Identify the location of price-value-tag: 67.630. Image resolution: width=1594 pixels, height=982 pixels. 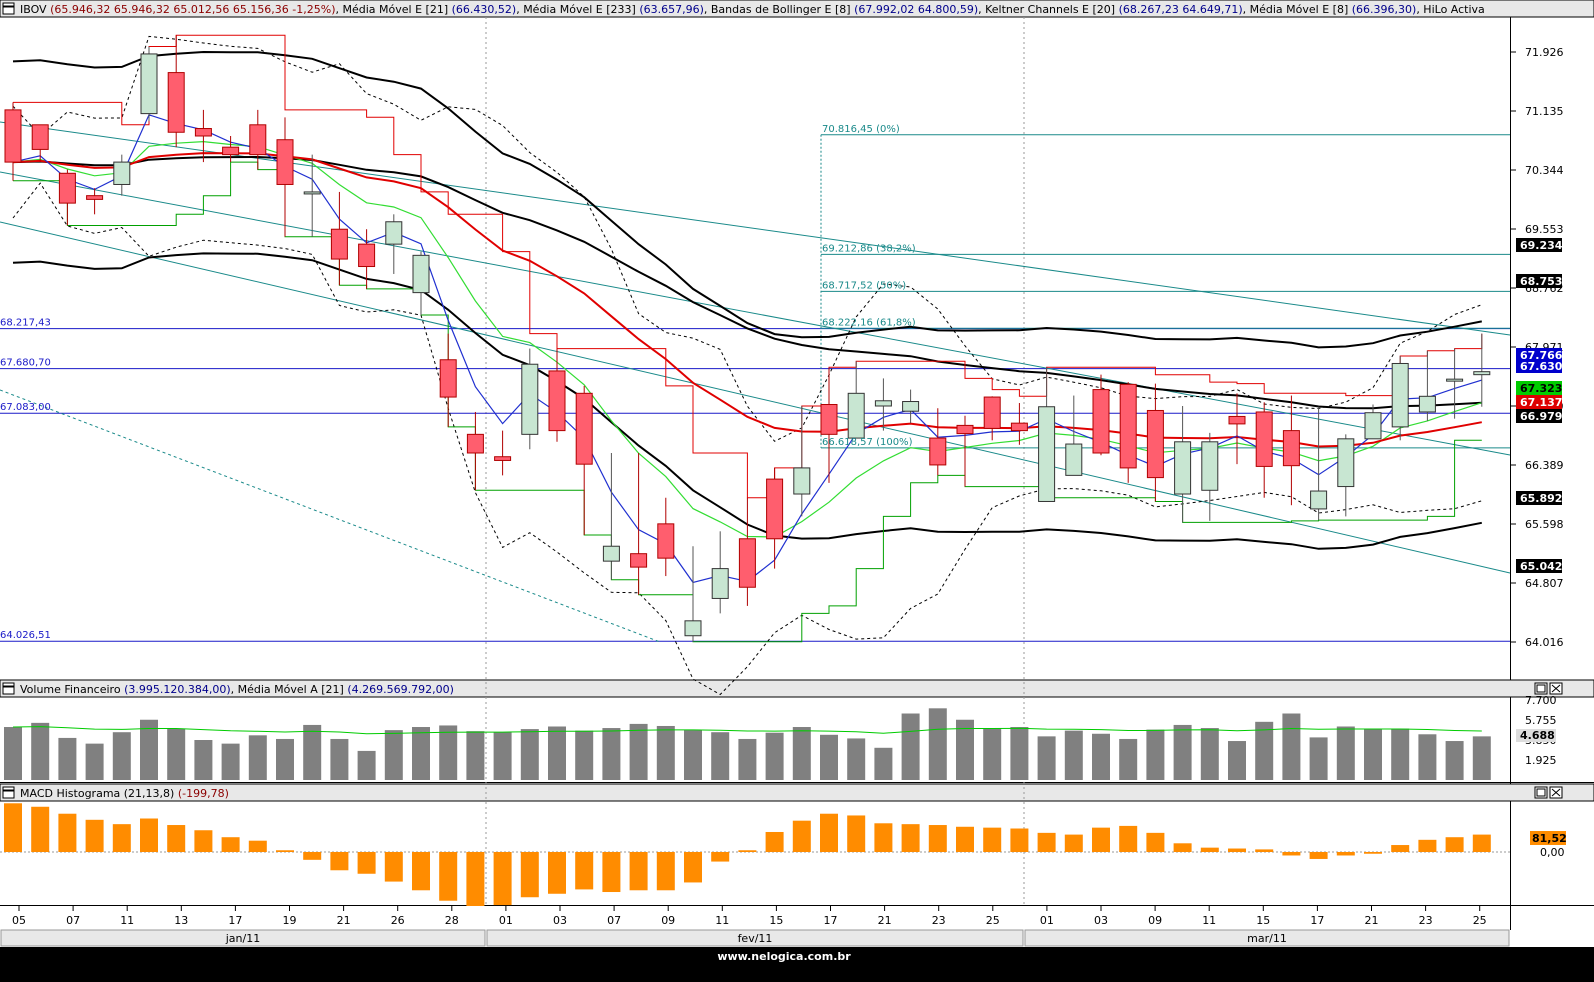
(1539, 366).